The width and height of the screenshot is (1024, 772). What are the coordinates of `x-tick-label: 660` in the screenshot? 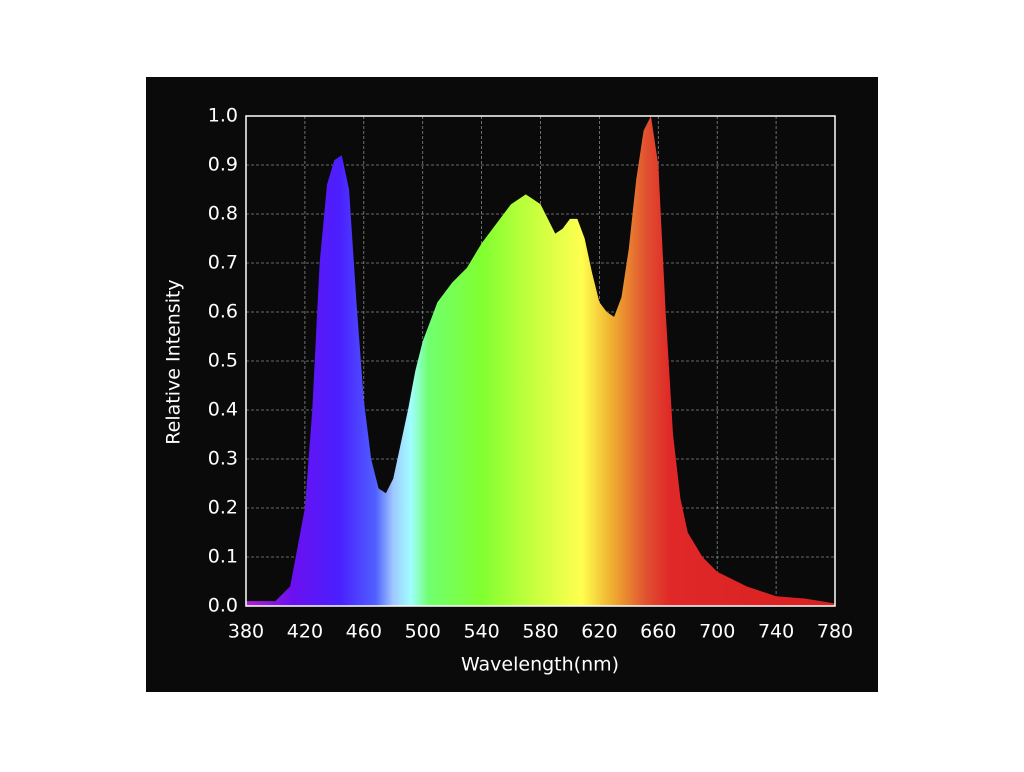 It's located at (658, 632).